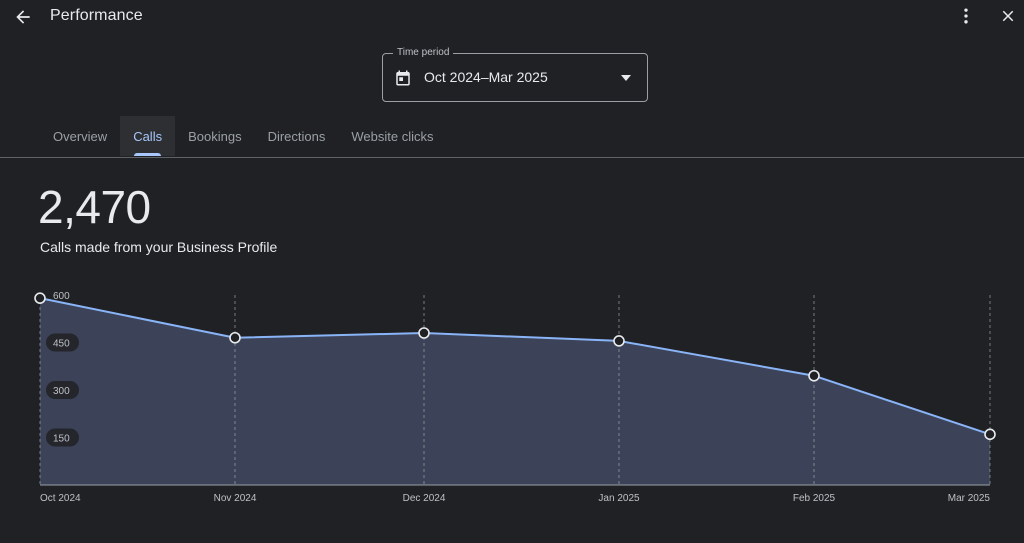  What do you see at coordinates (512, 157) in the screenshot?
I see `tabs-divider` at bounding box center [512, 157].